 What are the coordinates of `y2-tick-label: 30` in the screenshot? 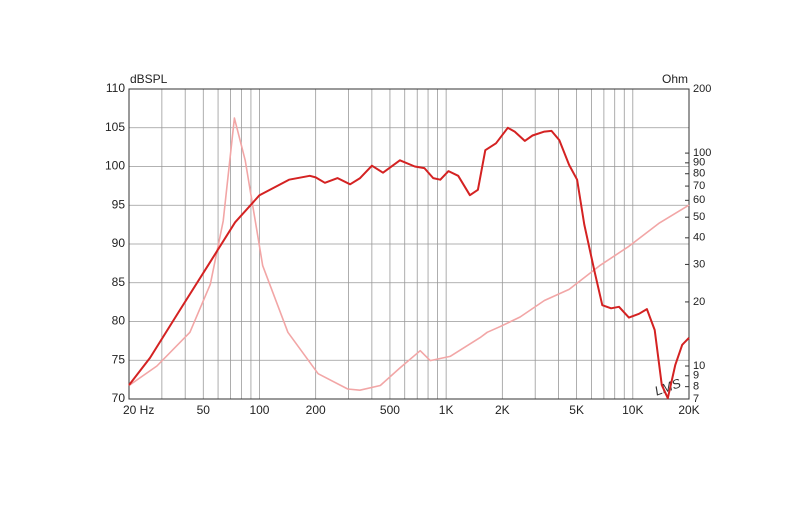 It's located at (699, 264).